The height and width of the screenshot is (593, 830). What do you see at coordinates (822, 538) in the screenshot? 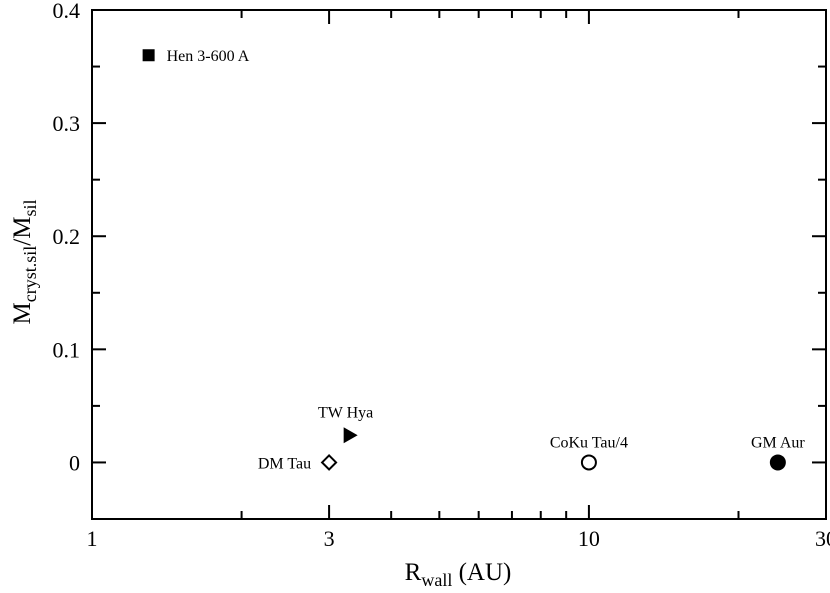
I see `x-tick-label: 30` at bounding box center [822, 538].